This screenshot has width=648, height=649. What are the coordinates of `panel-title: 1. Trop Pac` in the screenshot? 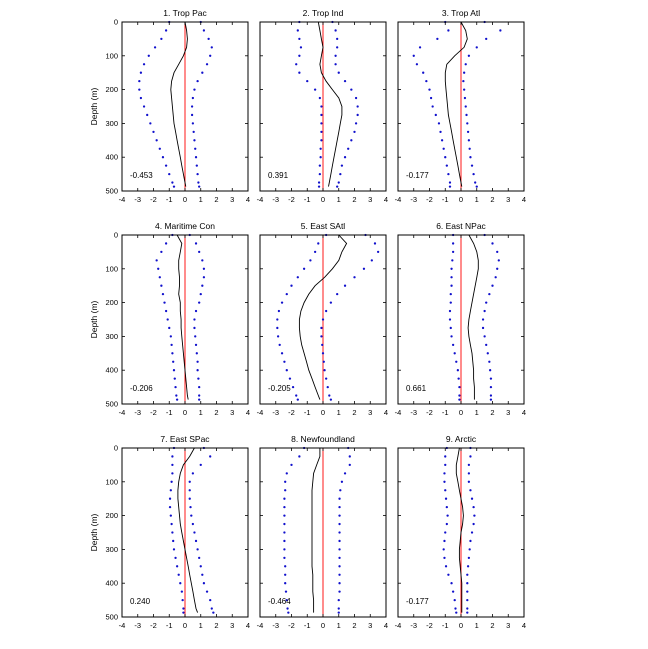 It's located at (185, 13).